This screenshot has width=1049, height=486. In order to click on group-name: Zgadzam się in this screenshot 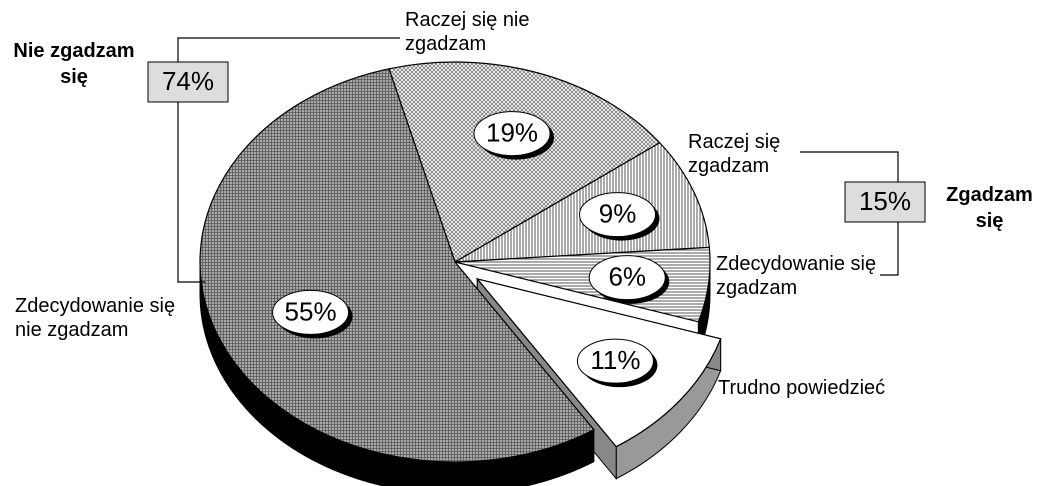, I will do `click(989, 208)`.